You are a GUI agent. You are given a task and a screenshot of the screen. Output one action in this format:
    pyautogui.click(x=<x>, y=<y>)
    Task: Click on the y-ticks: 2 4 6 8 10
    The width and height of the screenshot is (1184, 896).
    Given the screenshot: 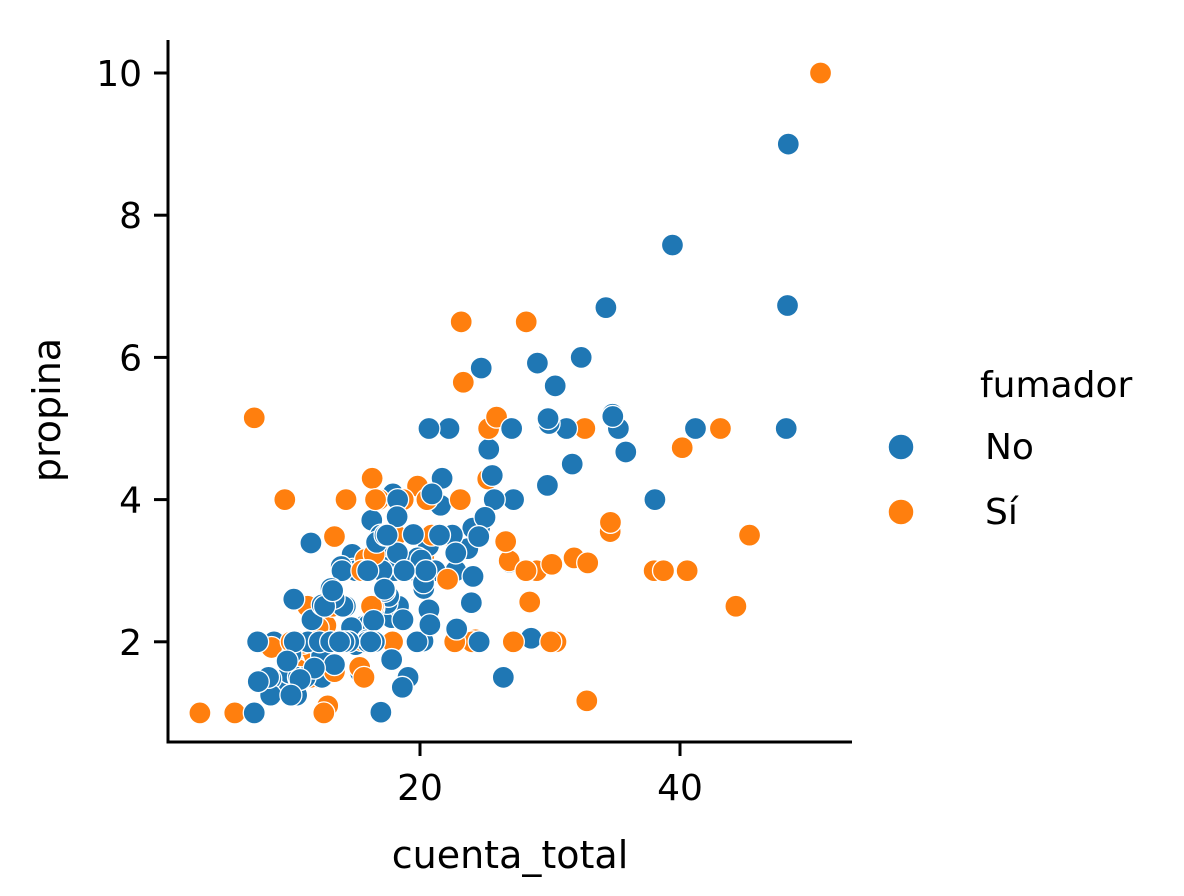 What is the action you would take?
    pyautogui.click(x=132, y=359)
    